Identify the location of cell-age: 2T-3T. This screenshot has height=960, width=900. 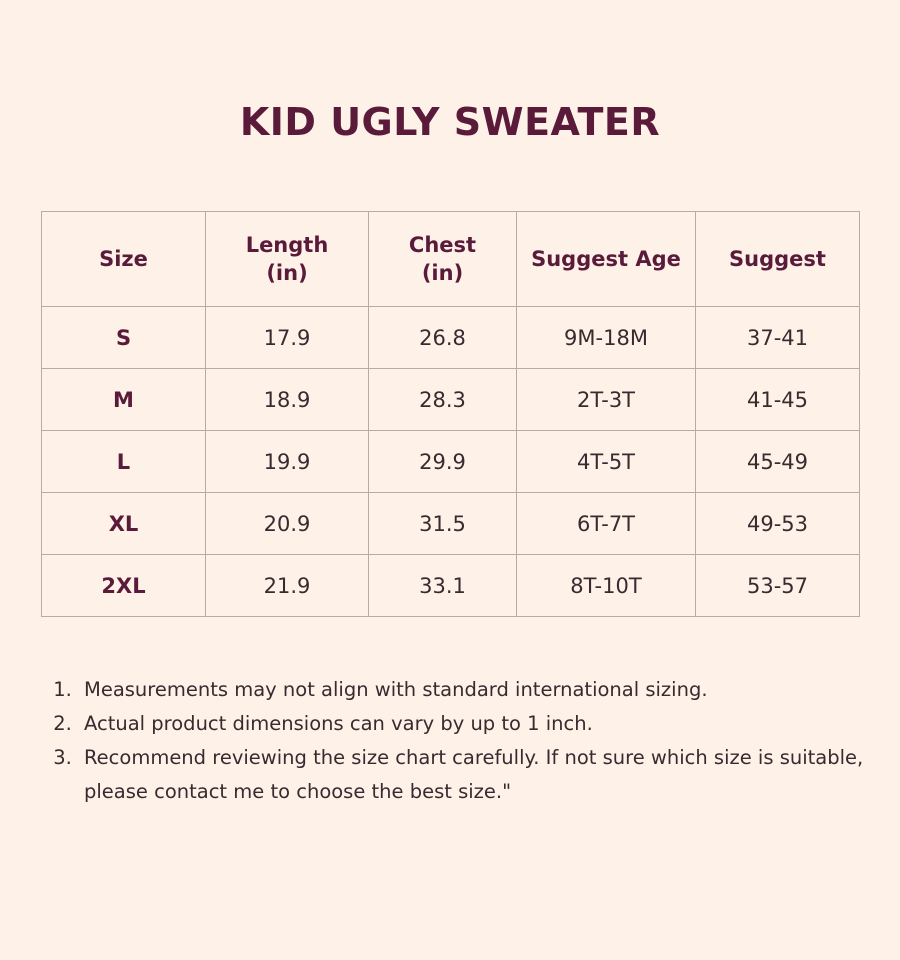
(606, 399).